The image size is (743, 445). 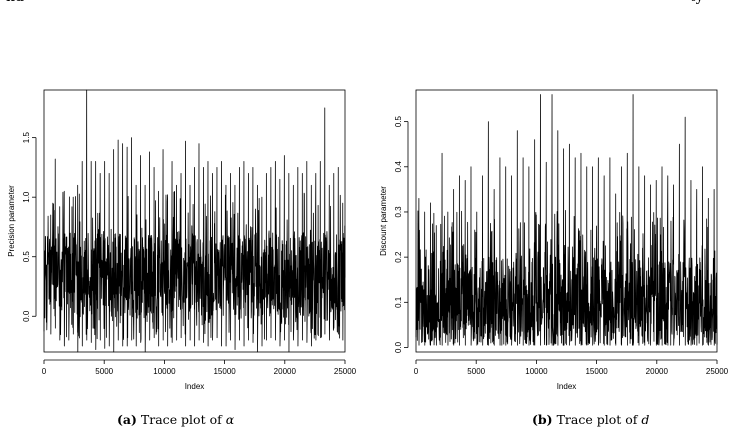 I want to click on y-tick-label-alpha: 0.5, so click(x=26, y=257).